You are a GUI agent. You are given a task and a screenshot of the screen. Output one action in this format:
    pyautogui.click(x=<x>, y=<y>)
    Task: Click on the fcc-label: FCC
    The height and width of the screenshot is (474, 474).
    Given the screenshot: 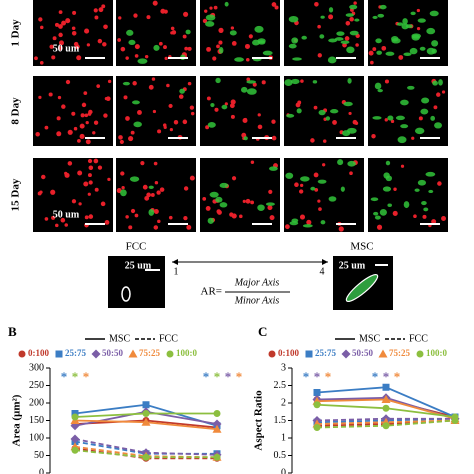 What is the action you would take?
    pyautogui.click(x=136, y=247)
    